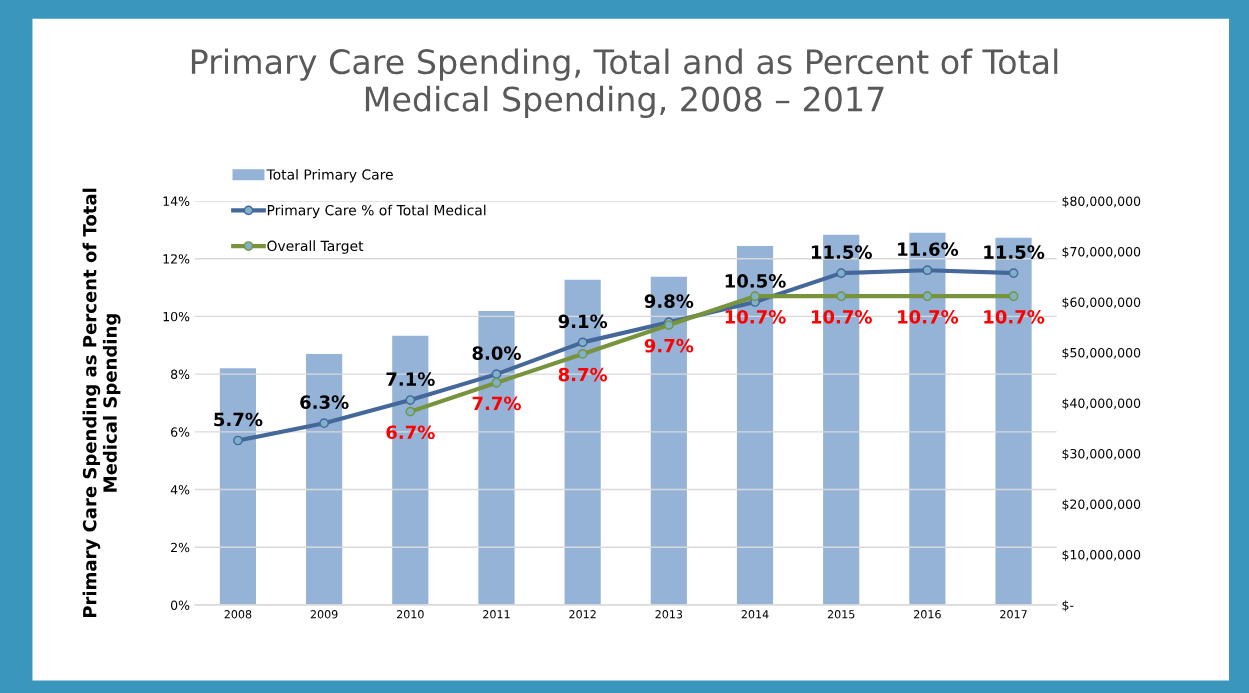 The image size is (1249, 693). What do you see at coordinates (410, 379) in the screenshot?
I see `data-label: 7.1%` at bounding box center [410, 379].